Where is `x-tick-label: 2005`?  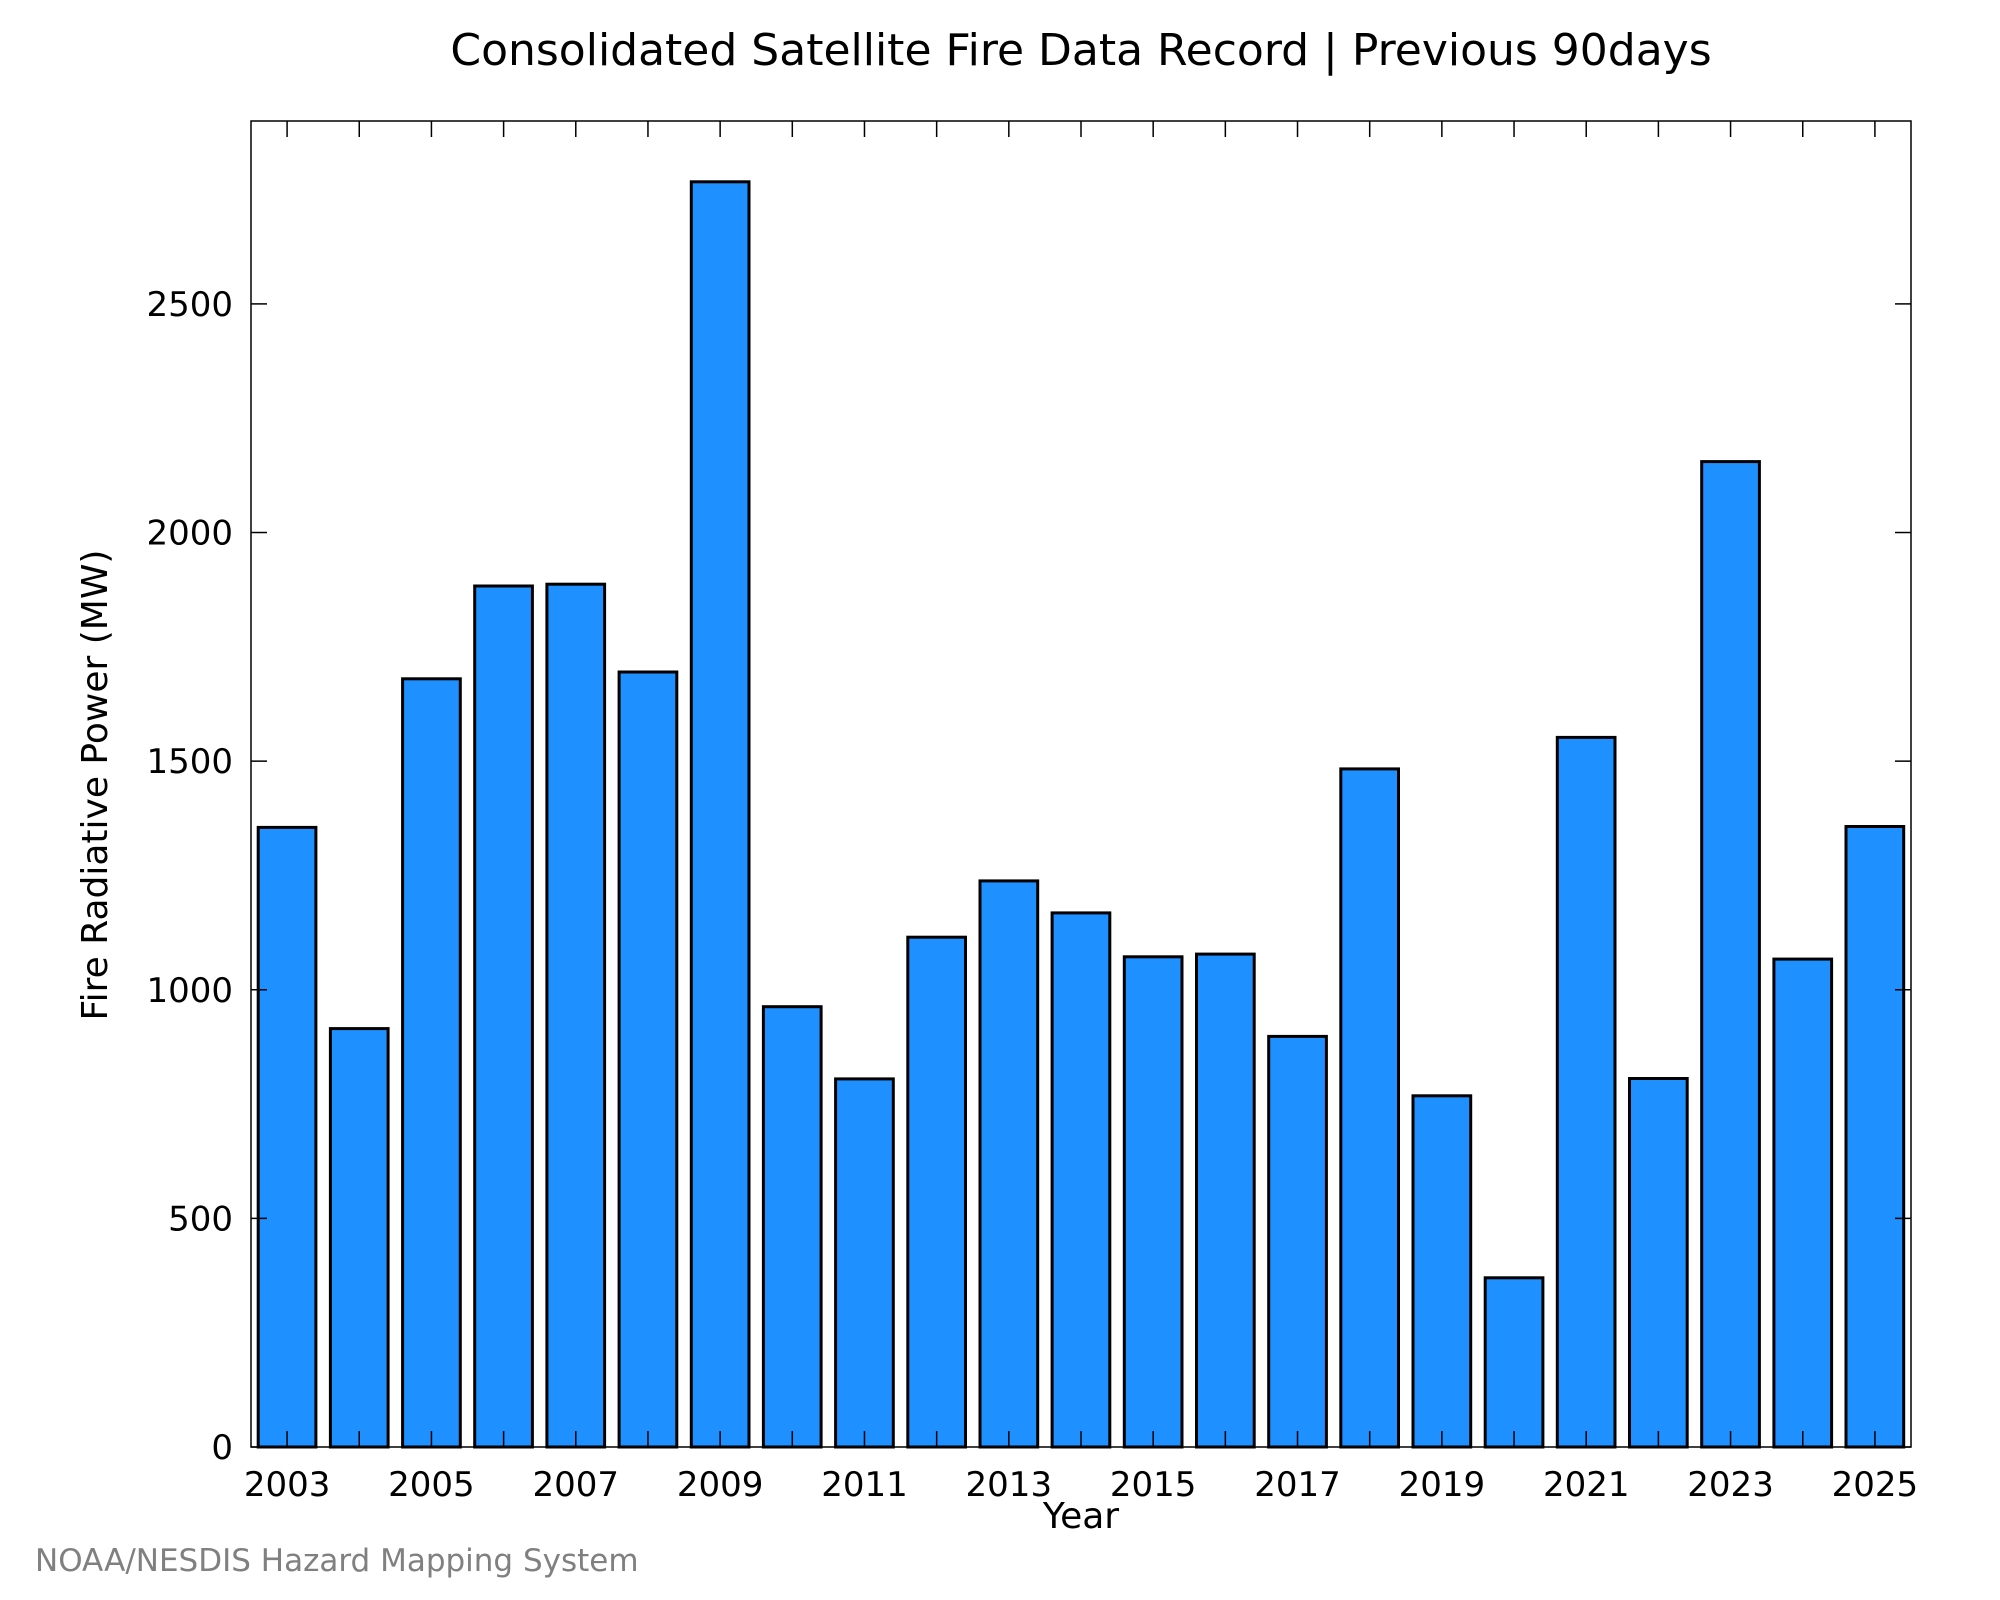 x-tick-label: 2005 is located at coordinates (431, 1485).